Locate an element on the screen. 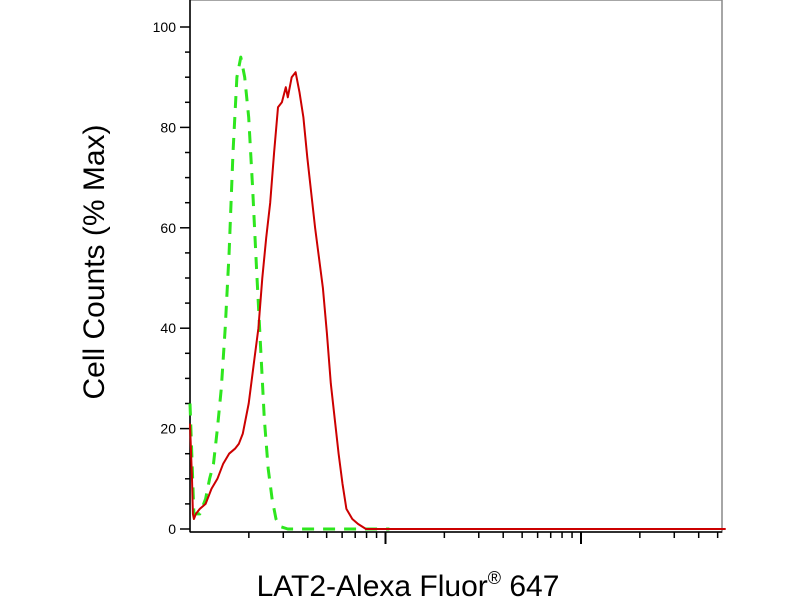 The height and width of the screenshot is (600, 800). y-tick-label: 80 is located at coordinates (168, 127).